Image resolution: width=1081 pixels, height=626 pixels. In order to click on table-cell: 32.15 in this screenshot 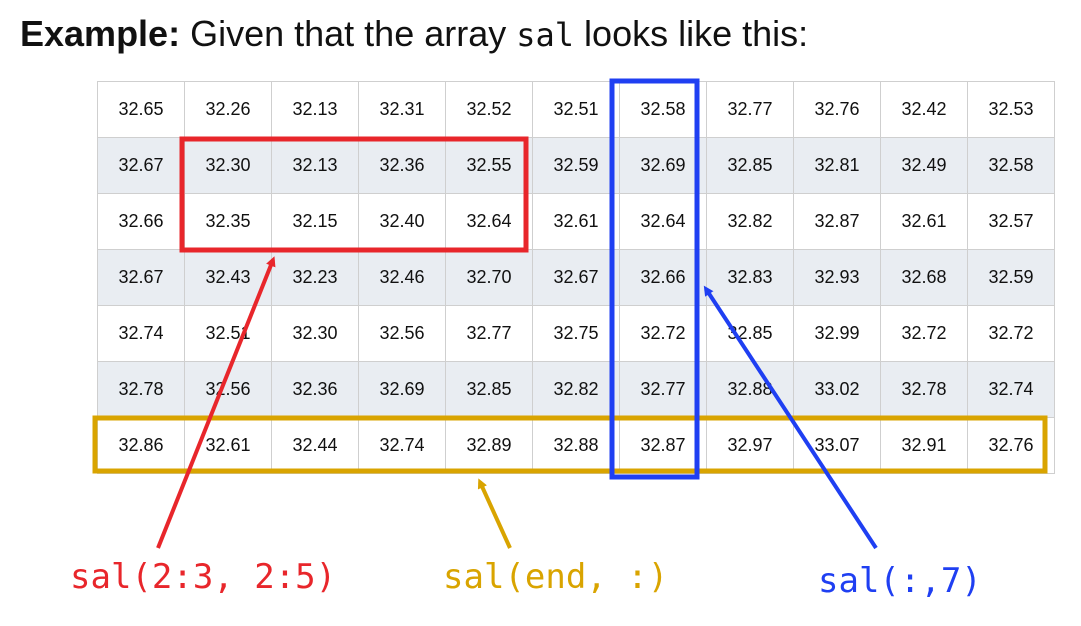, I will do `click(315, 221)`.